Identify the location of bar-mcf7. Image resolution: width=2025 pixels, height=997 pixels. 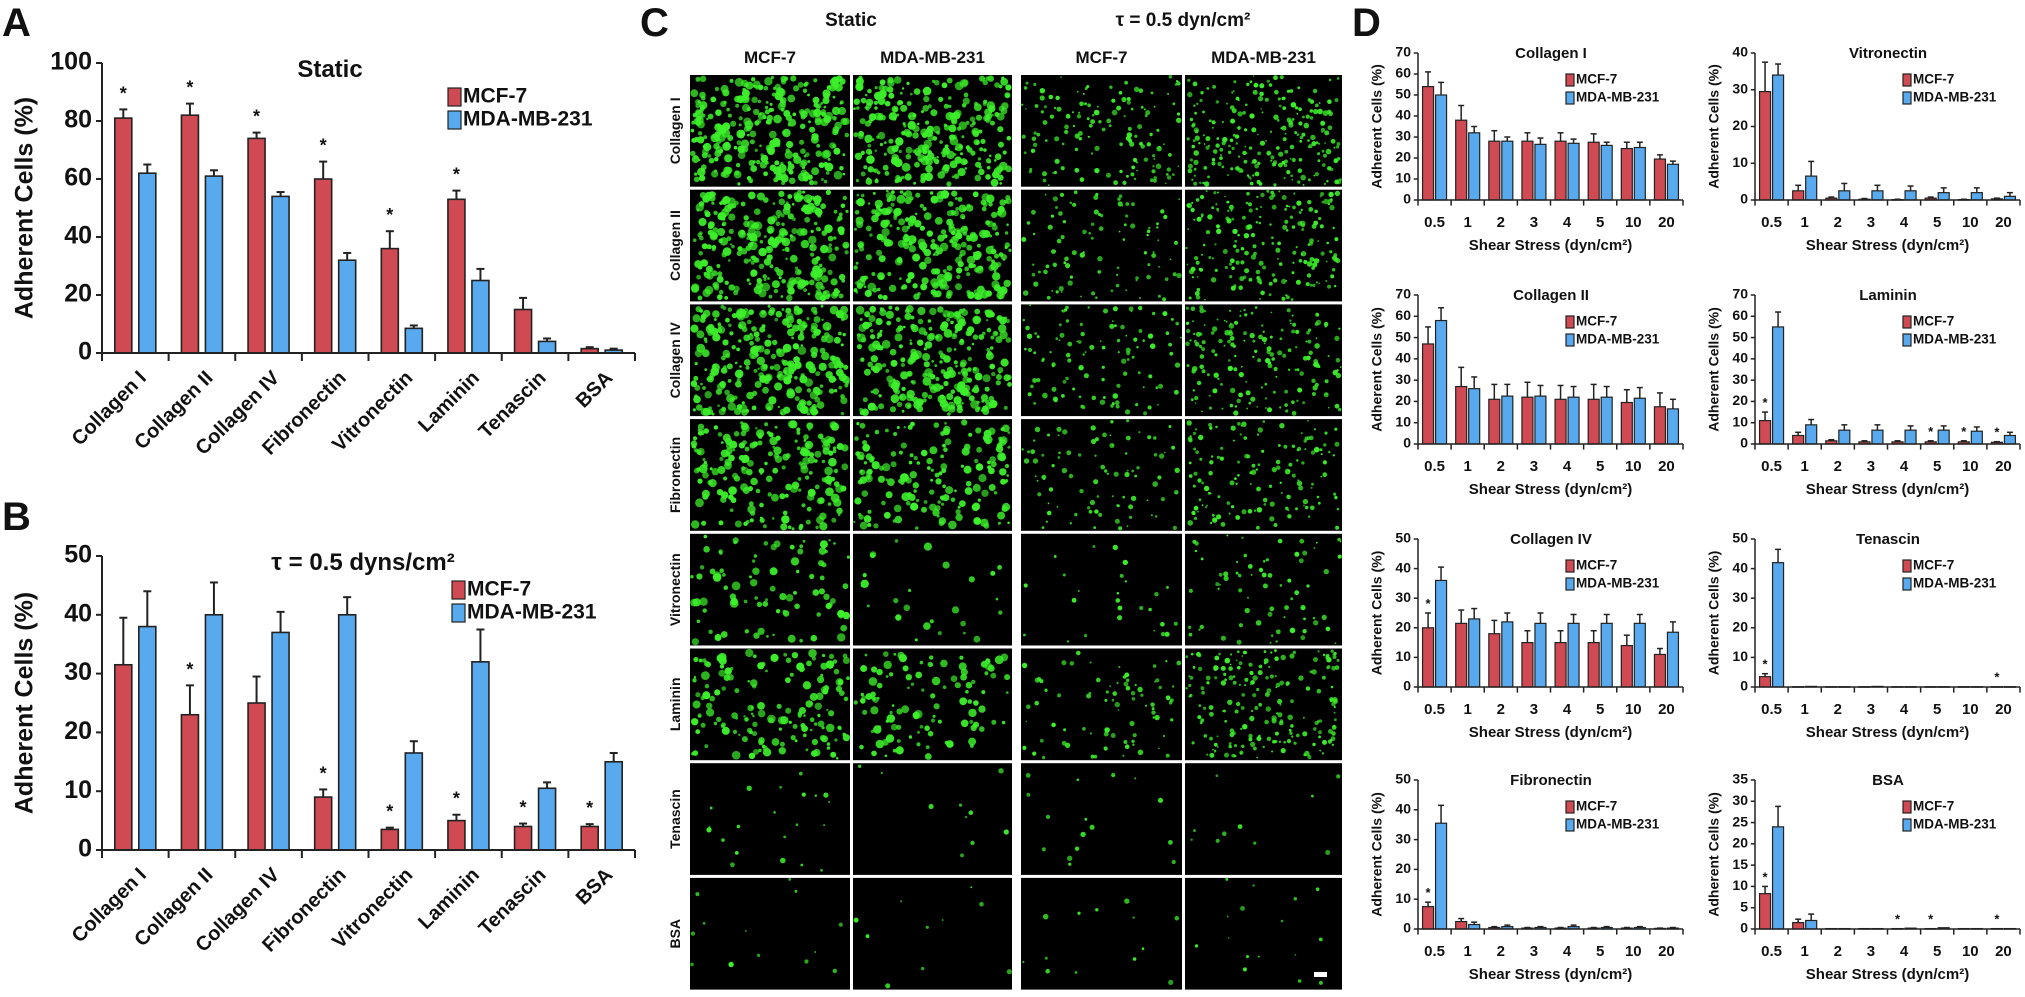
(523, 838).